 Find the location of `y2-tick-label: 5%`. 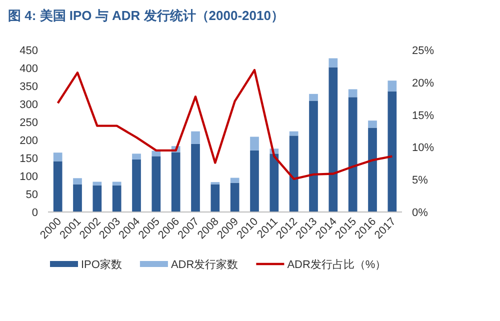

y2-tick-label: 5% is located at coordinates (420, 180).